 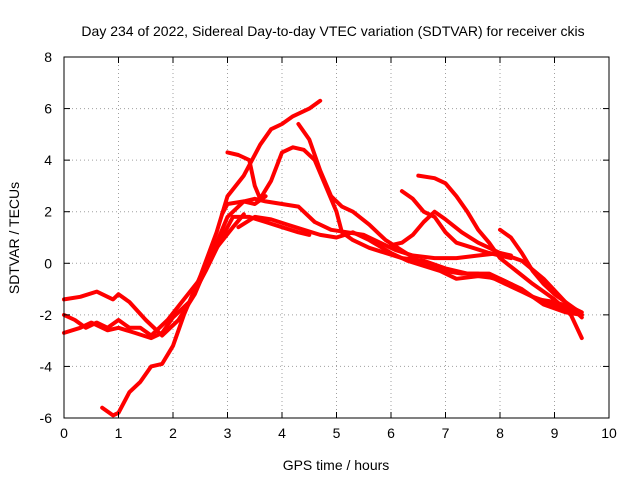 What do you see at coordinates (46, 315) in the screenshot?
I see `y-tick-label: -2` at bounding box center [46, 315].